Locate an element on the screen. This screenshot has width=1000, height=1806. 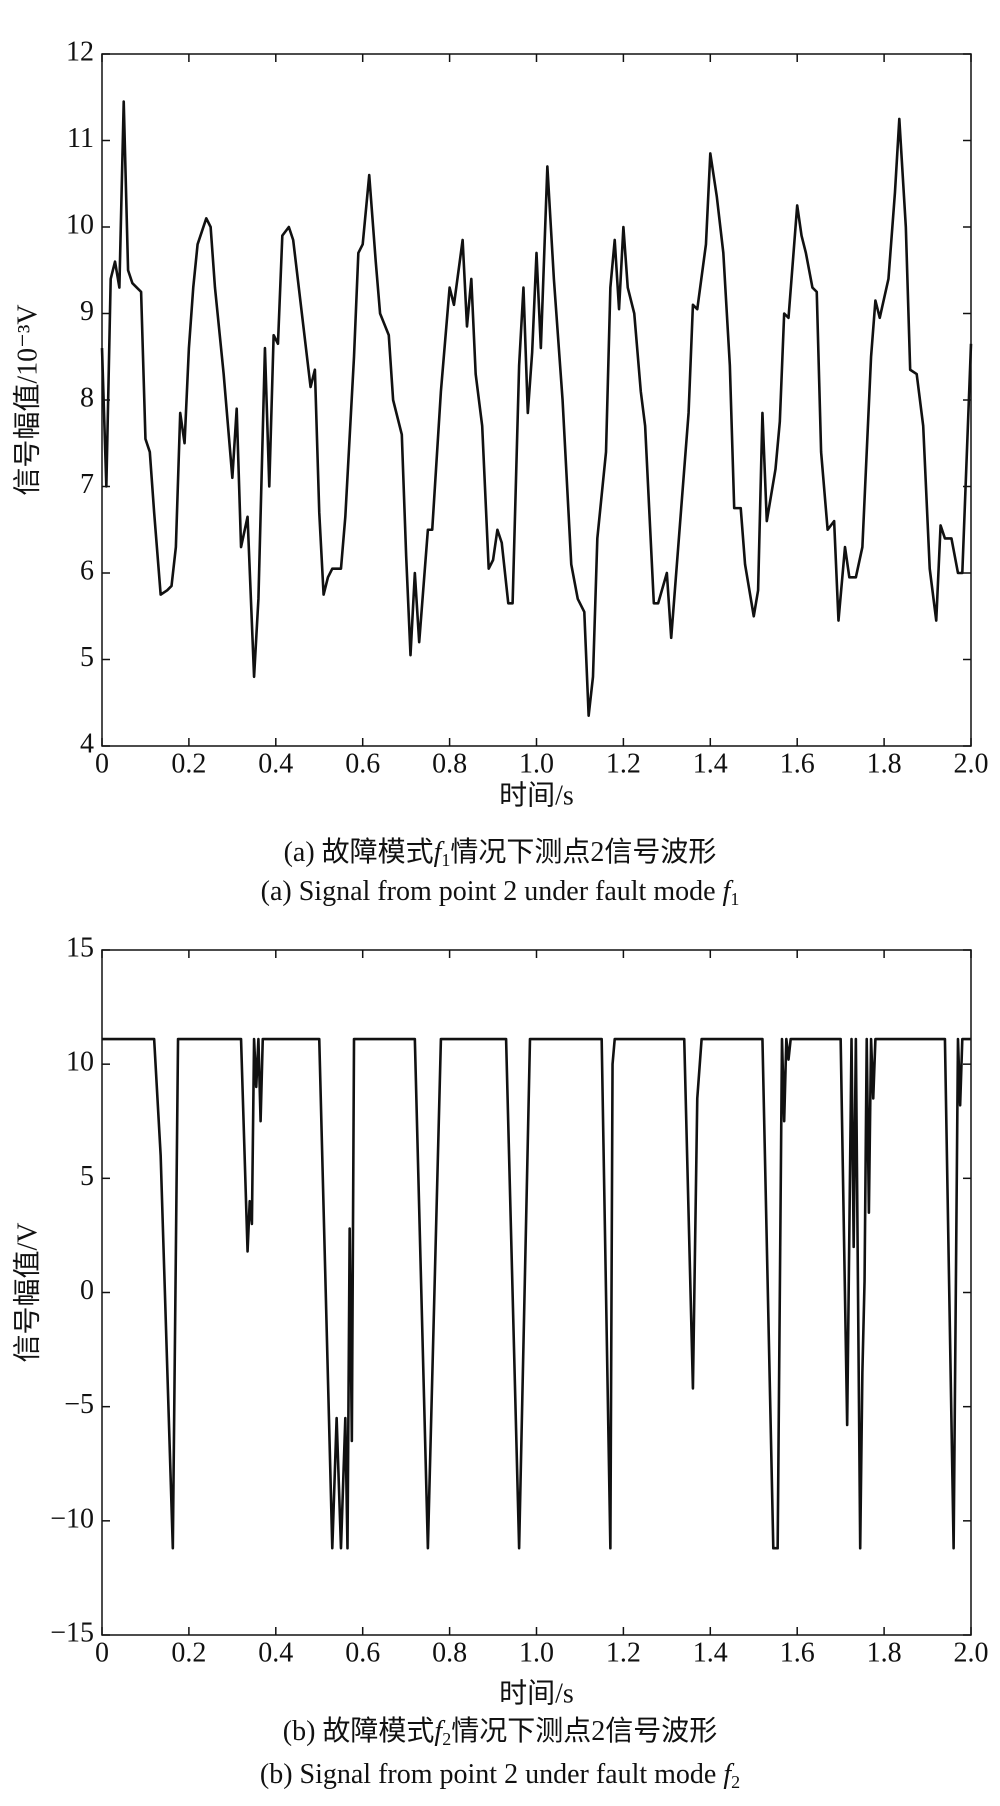
caption: (b) 故障模式f2情况下测点2信号波形 is located at coordinates (500, 1732).